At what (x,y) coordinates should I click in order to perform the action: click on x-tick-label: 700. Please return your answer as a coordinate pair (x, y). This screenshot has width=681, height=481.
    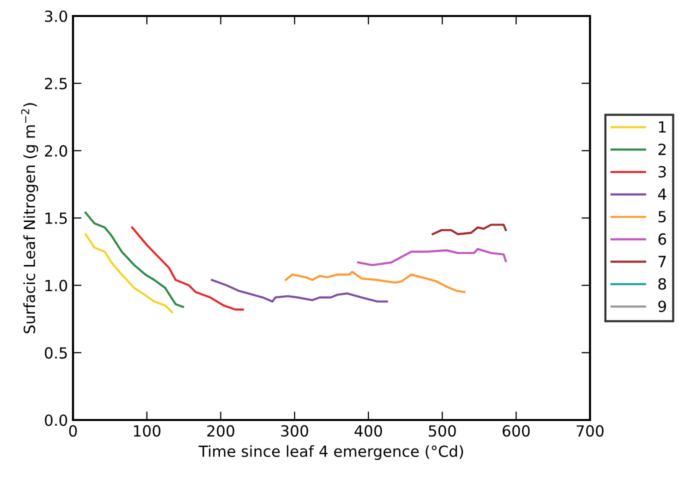
    Looking at the image, I should click on (590, 431).